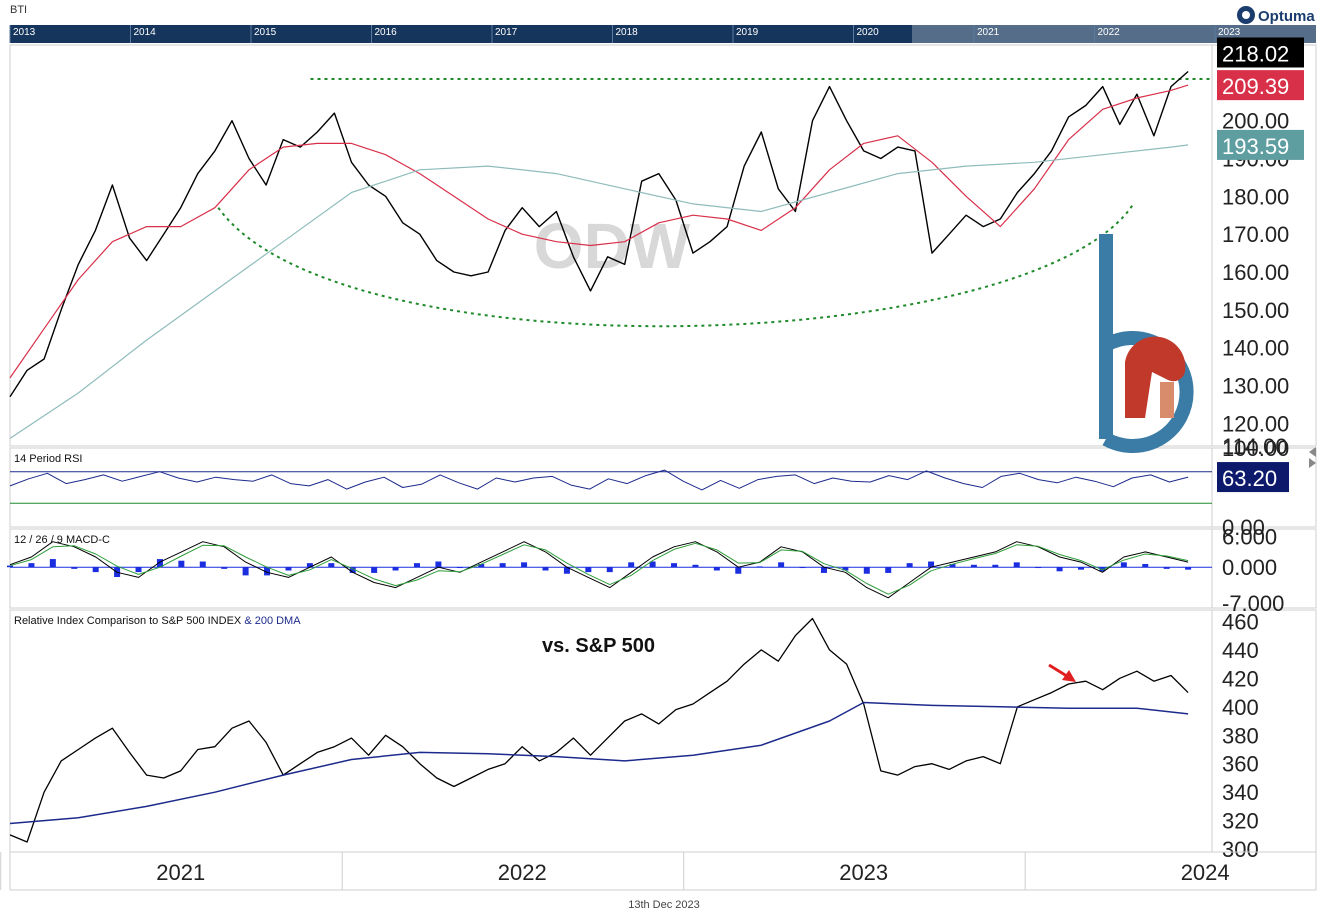 The height and width of the screenshot is (924, 1320). What do you see at coordinates (663, 871) in the screenshot?
I see `time-axis-frame` at bounding box center [663, 871].